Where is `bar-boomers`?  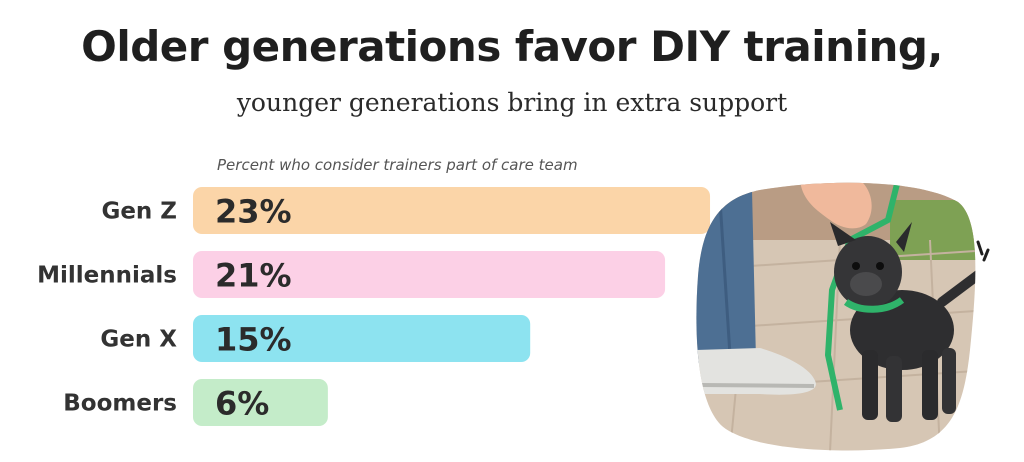 bar-boomers is located at coordinates (260, 402).